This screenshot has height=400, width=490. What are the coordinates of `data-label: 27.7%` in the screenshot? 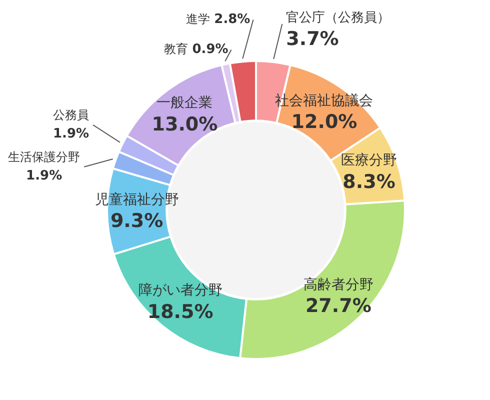 It's located at (338, 306).